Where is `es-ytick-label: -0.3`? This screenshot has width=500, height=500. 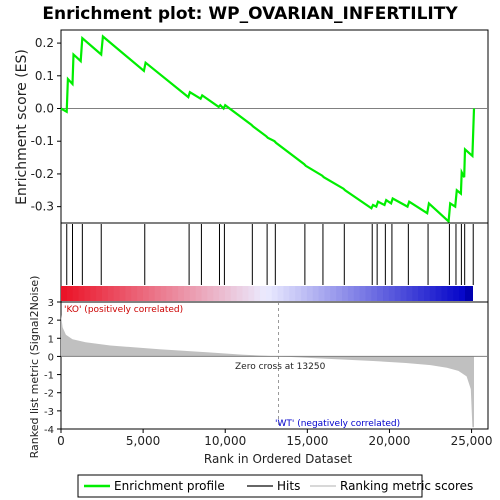 es-ytick-label: -0.3 is located at coordinates (42, 207).